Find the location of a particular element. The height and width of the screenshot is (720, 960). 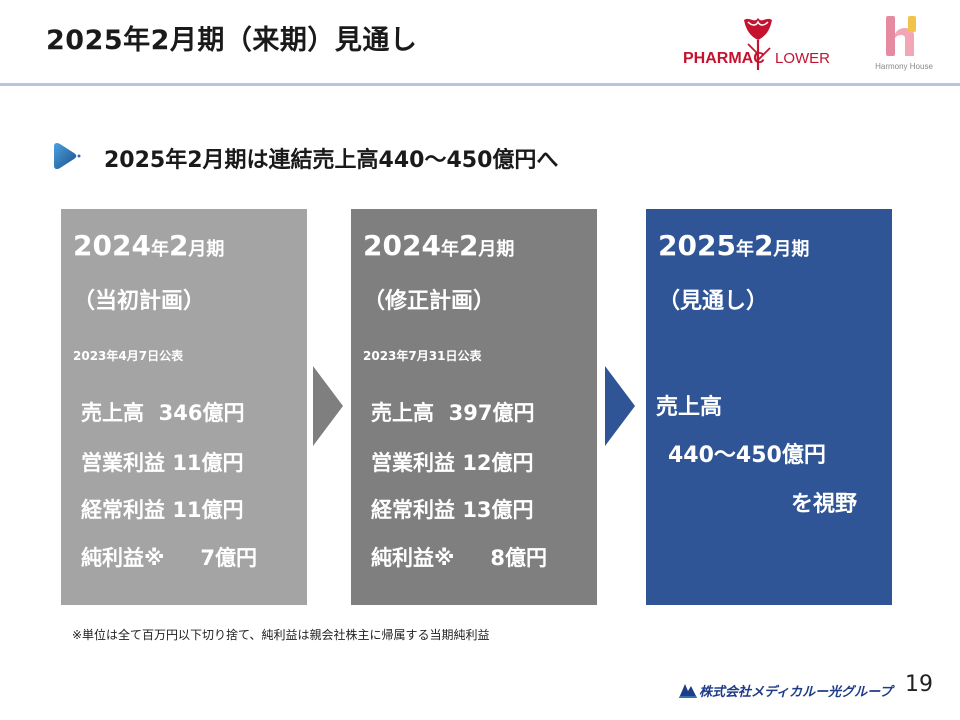

row-sales: 売上高 397億円 is located at coordinates (452, 412).